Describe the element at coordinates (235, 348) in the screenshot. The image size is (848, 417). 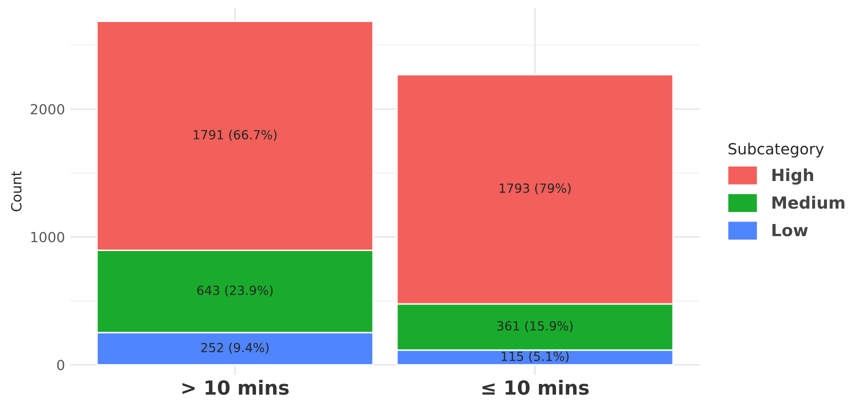
I see `data-label: 252 (9.4%)` at that location.